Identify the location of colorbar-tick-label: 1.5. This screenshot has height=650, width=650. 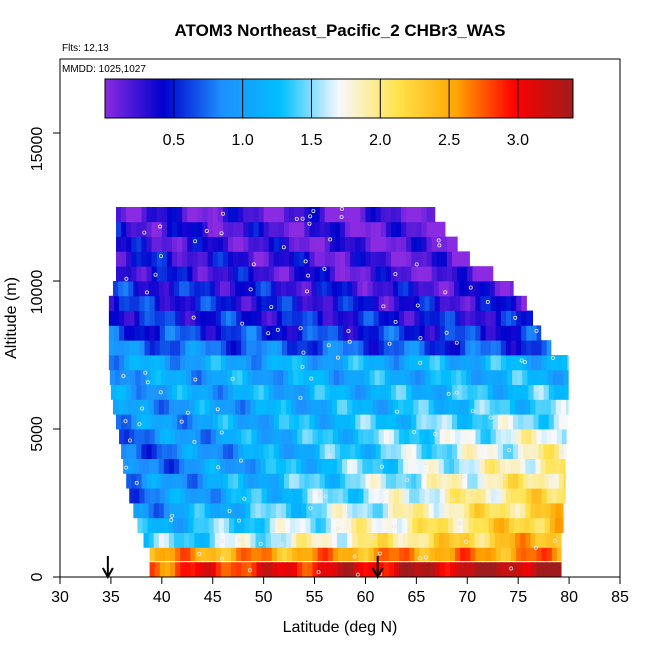
(311, 140).